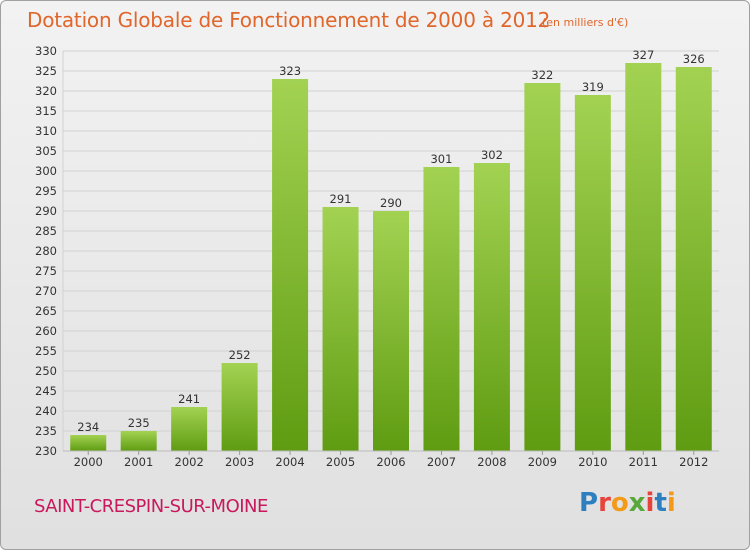 Image resolution: width=750 pixels, height=550 pixels. What do you see at coordinates (46, 371) in the screenshot?
I see `y-tick-label: 250` at bounding box center [46, 371].